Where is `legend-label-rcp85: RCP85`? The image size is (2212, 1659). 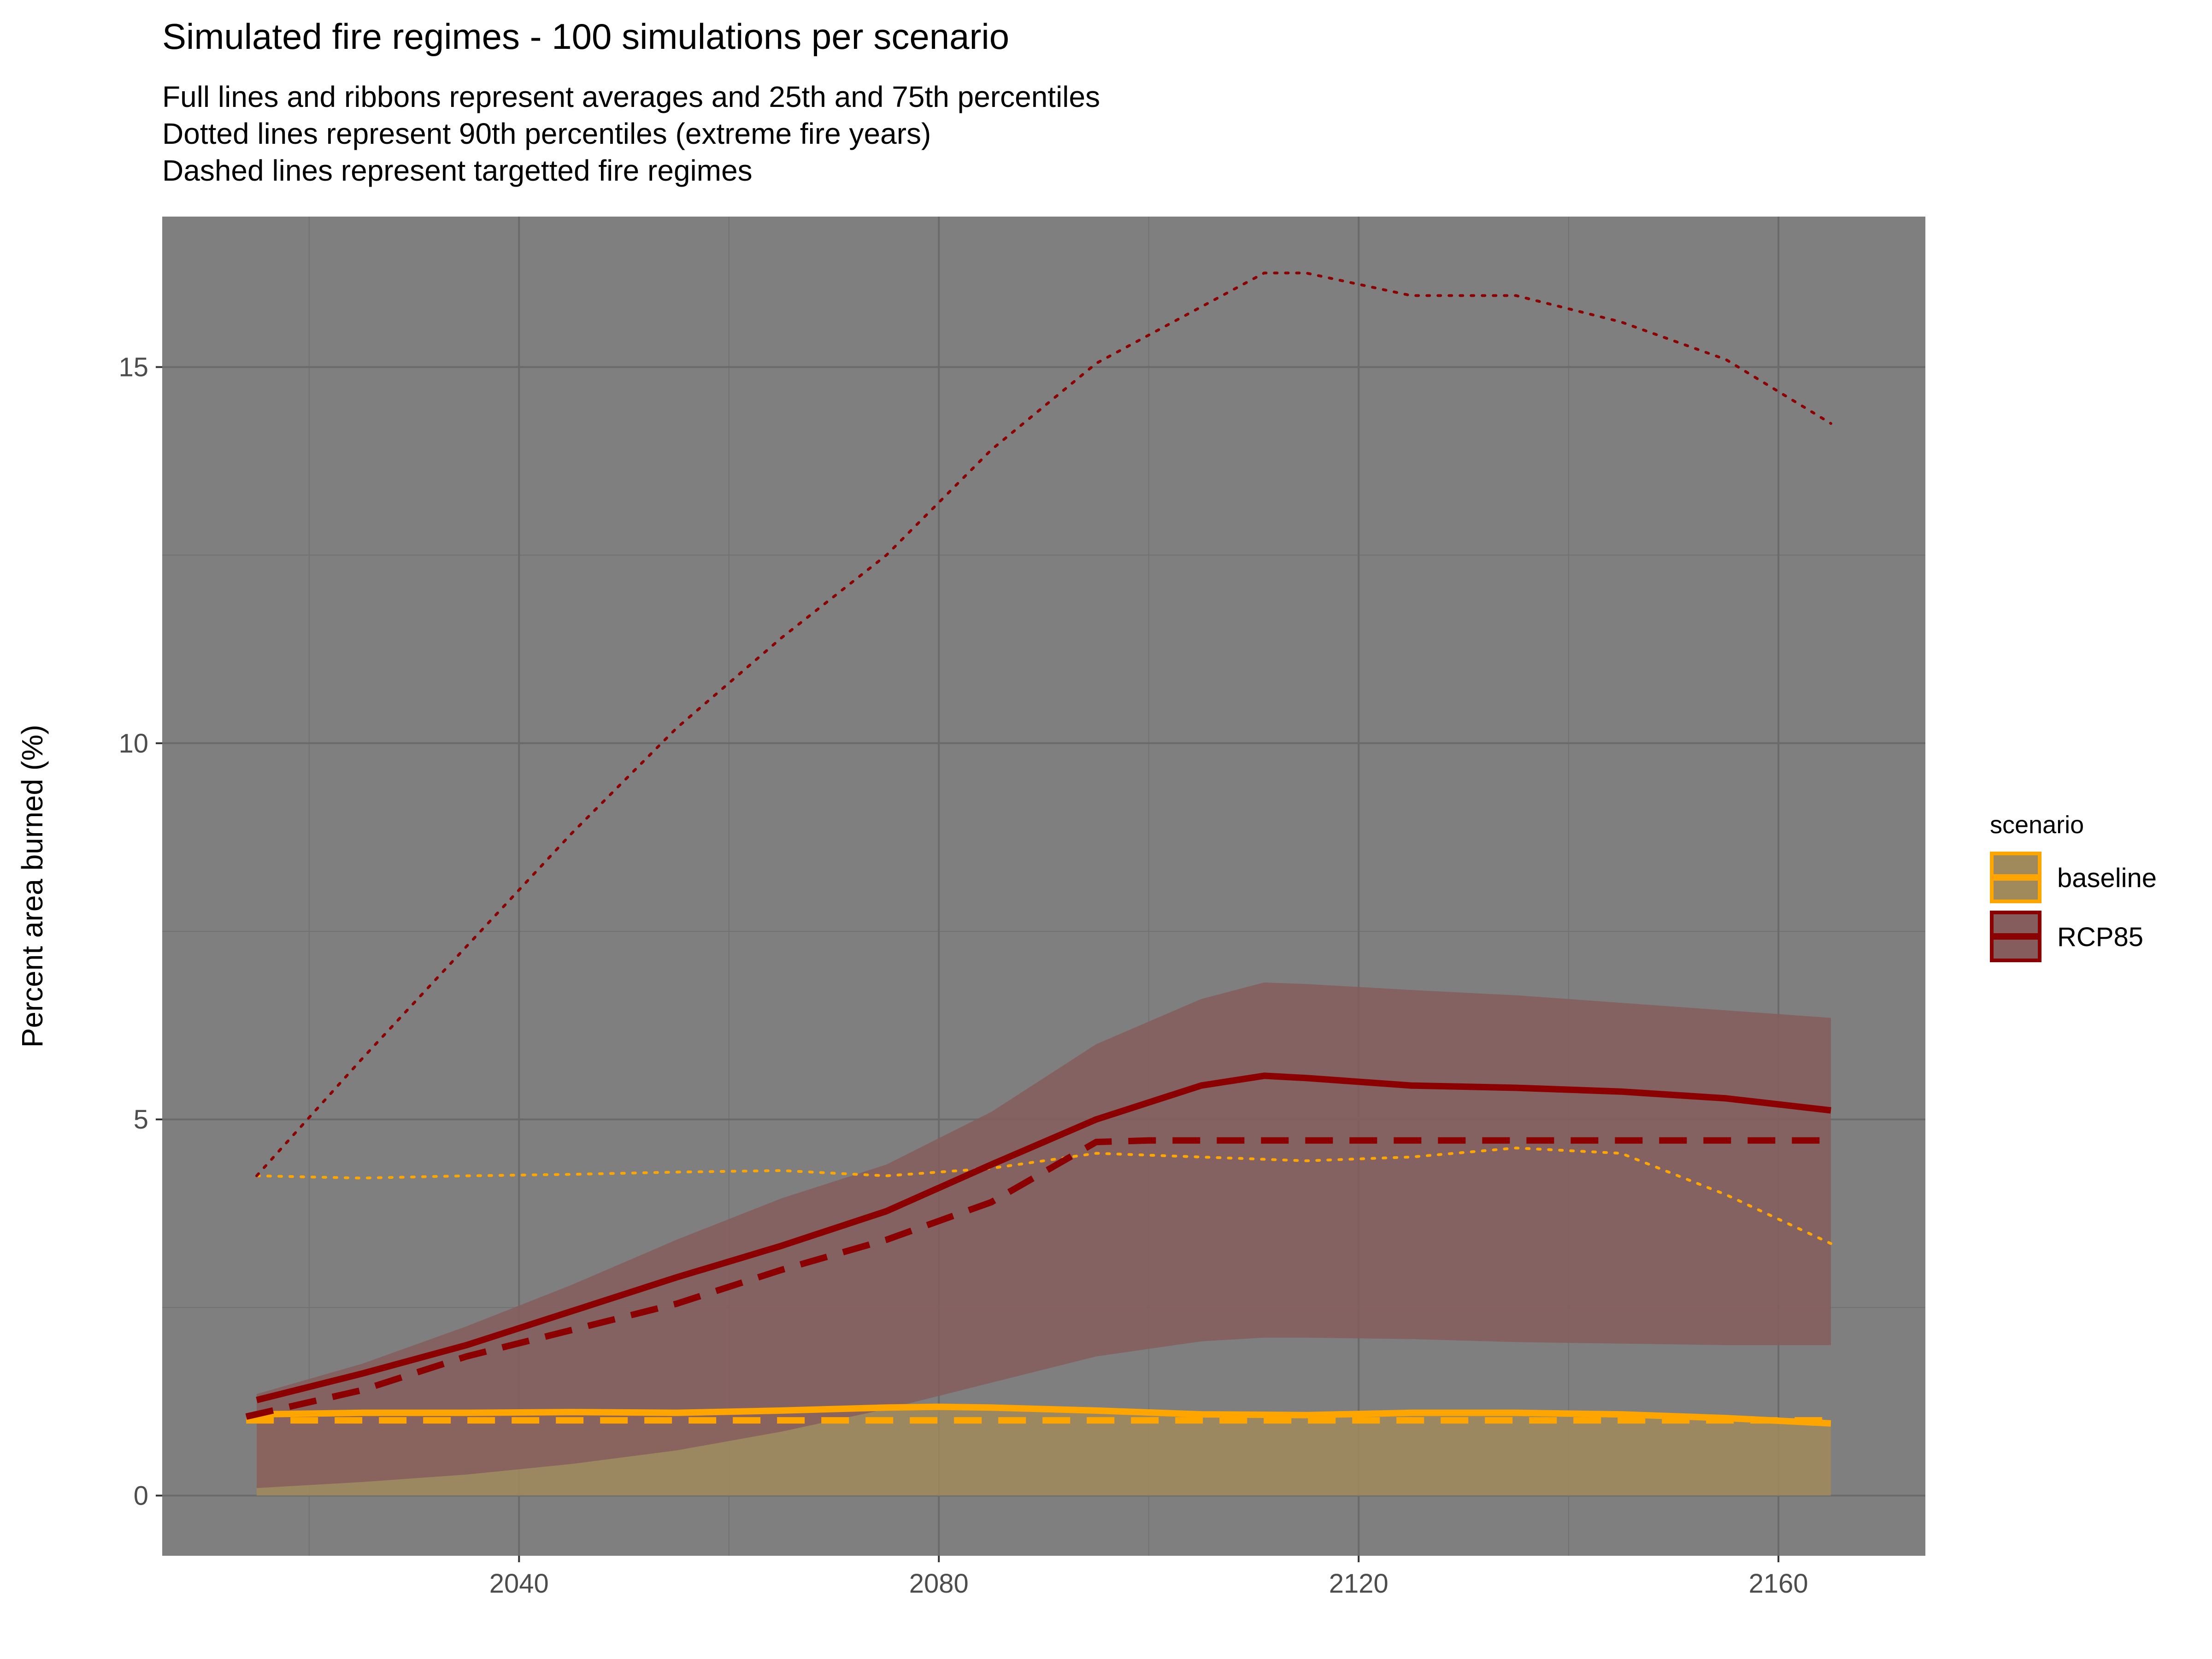 legend-label-rcp85: RCP85 is located at coordinates (2100, 937).